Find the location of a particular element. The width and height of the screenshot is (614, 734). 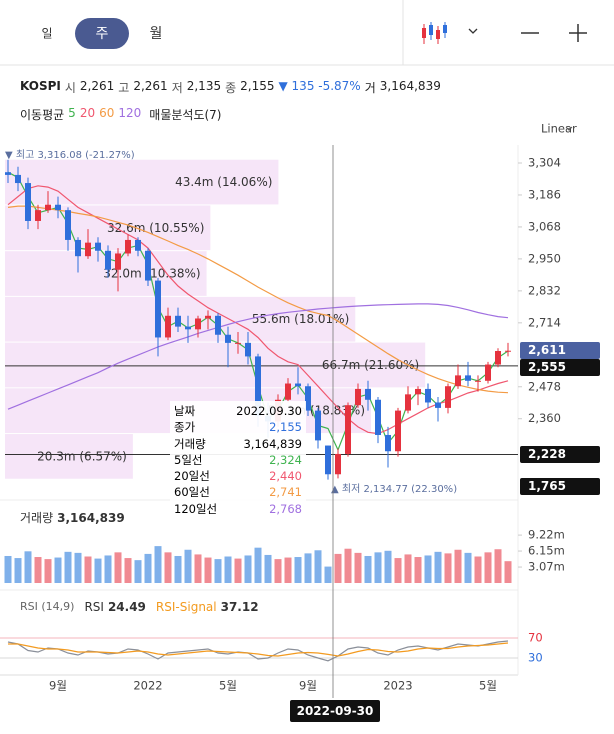

tab: 일 is located at coordinates (46, 34).